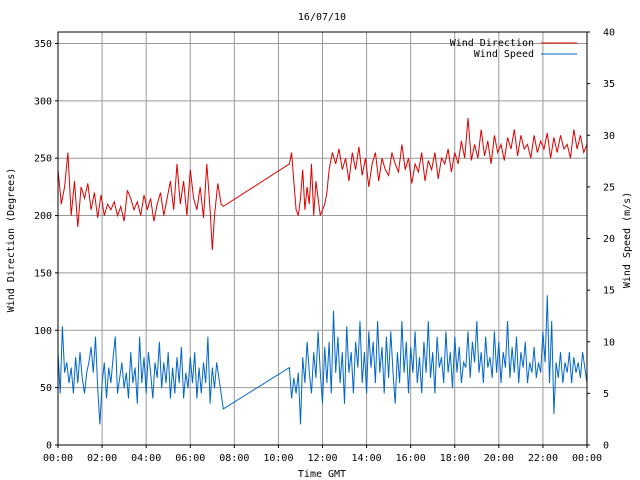  What do you see at coordinates (504, 54) in the screenshot?
I see `legend-label: Wind Speed` at bounding box center [504, 54].